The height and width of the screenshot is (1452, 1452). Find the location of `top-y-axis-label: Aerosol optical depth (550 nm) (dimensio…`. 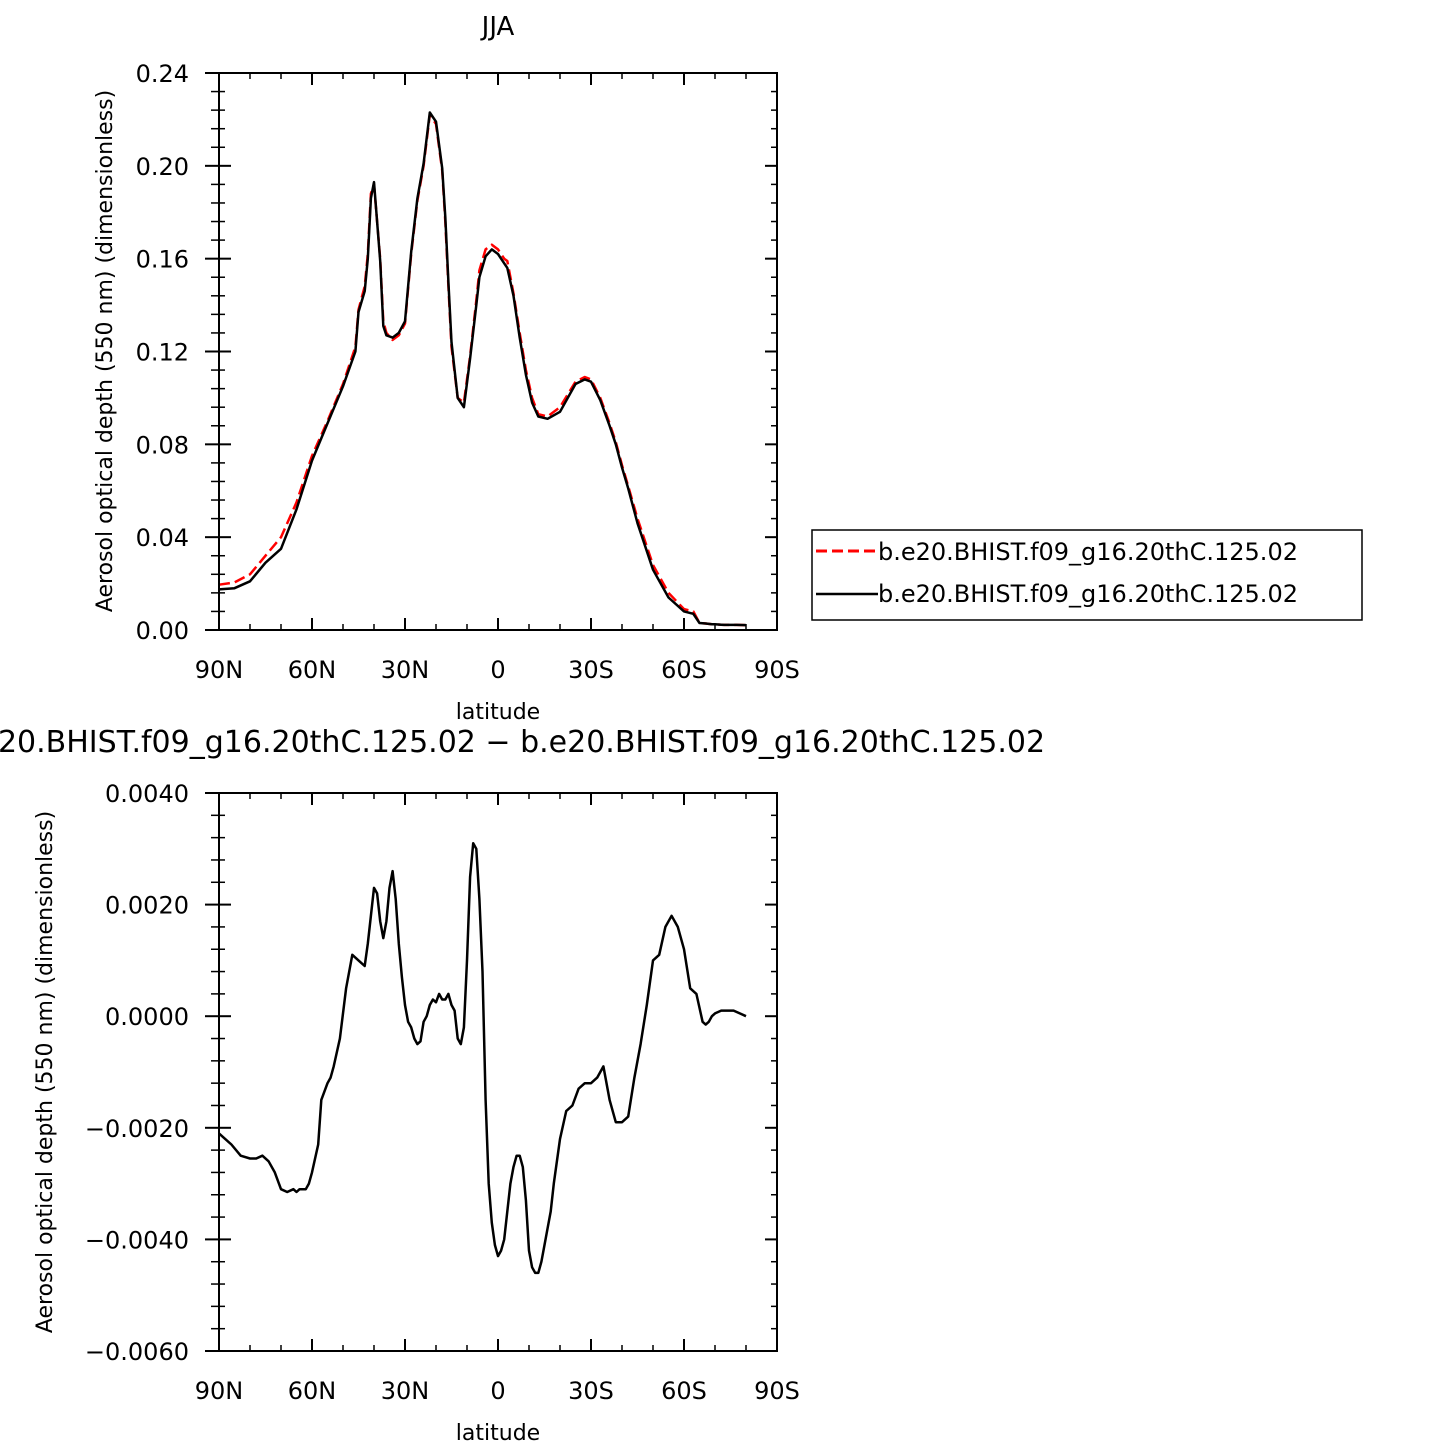

top-y-axis-label: Aerosol optical depth (550 nm) (dimensio… is located at coordinates (105, 351).